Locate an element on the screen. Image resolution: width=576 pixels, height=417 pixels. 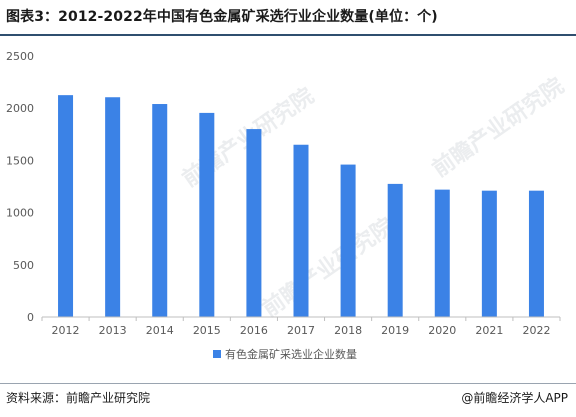
legend-label: 有色金属矿采选业企业数量 is located at coordinates (291, 354).